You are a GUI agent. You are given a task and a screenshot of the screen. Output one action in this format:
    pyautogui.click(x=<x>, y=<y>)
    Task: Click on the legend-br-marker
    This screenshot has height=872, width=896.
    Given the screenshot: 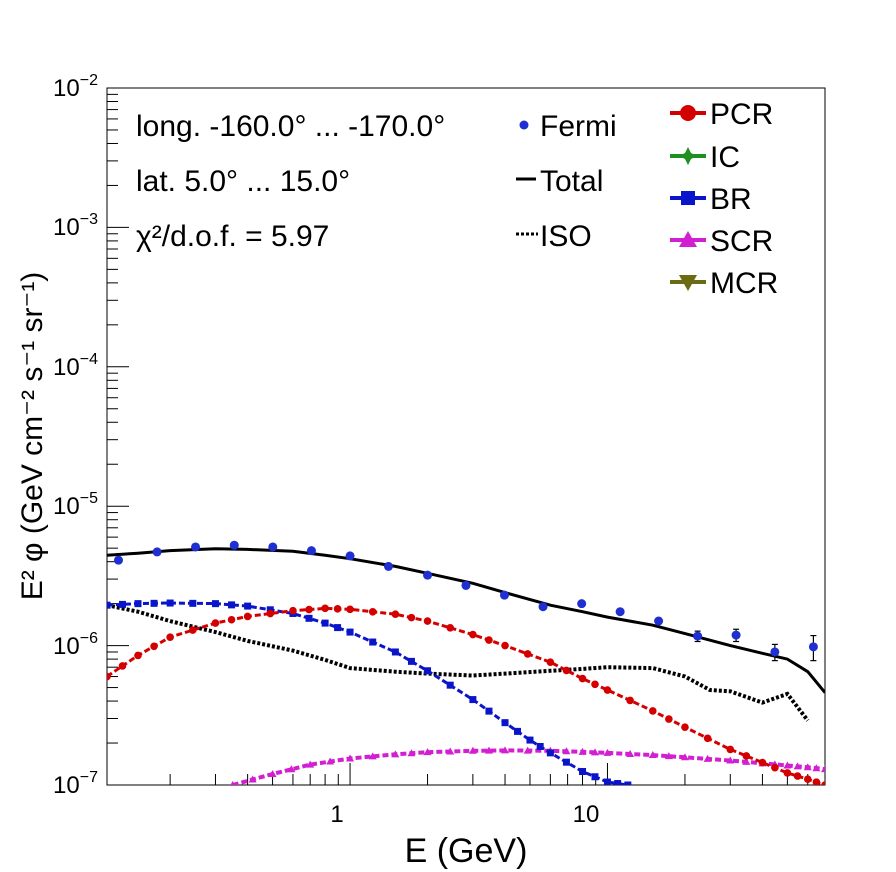 What is the action you would take?
    pyautogui.click(x=688, y=198)
    